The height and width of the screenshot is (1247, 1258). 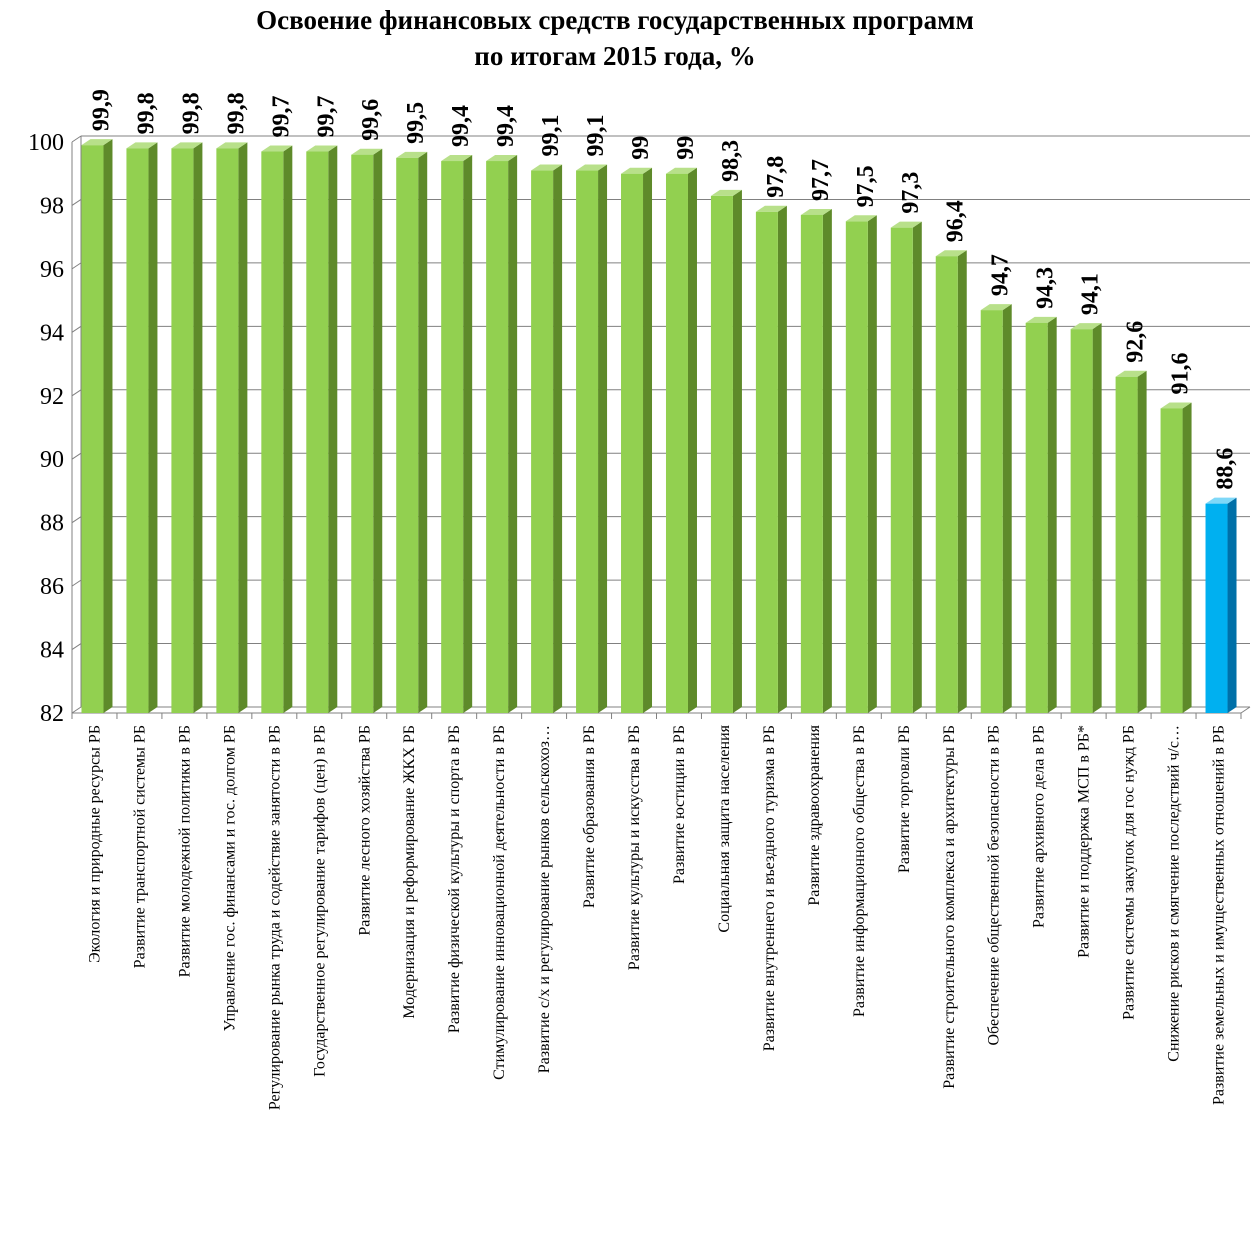 What do you see at coordinates (1001, 275) in the screenshot?
I see `data-label: 94,7` at bounding box center [1001, 275].